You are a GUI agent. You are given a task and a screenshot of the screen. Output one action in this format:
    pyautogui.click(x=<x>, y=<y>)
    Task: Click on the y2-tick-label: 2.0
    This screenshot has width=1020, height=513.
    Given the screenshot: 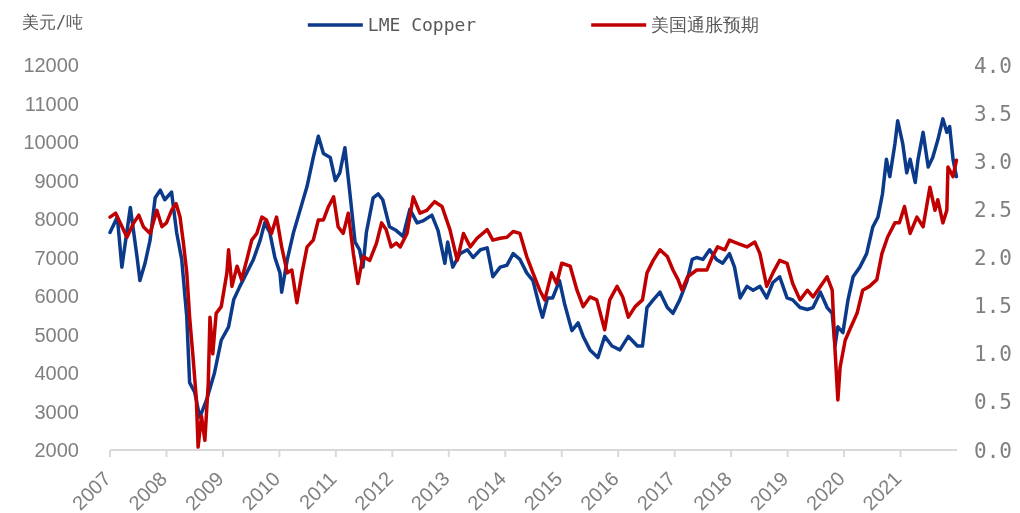 What is the action you would take?
    pyautogui.click(x=993, y=258)
    